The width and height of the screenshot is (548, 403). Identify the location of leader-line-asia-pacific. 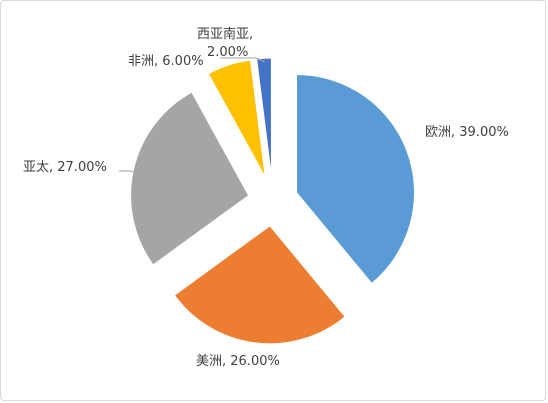
(129, 172).